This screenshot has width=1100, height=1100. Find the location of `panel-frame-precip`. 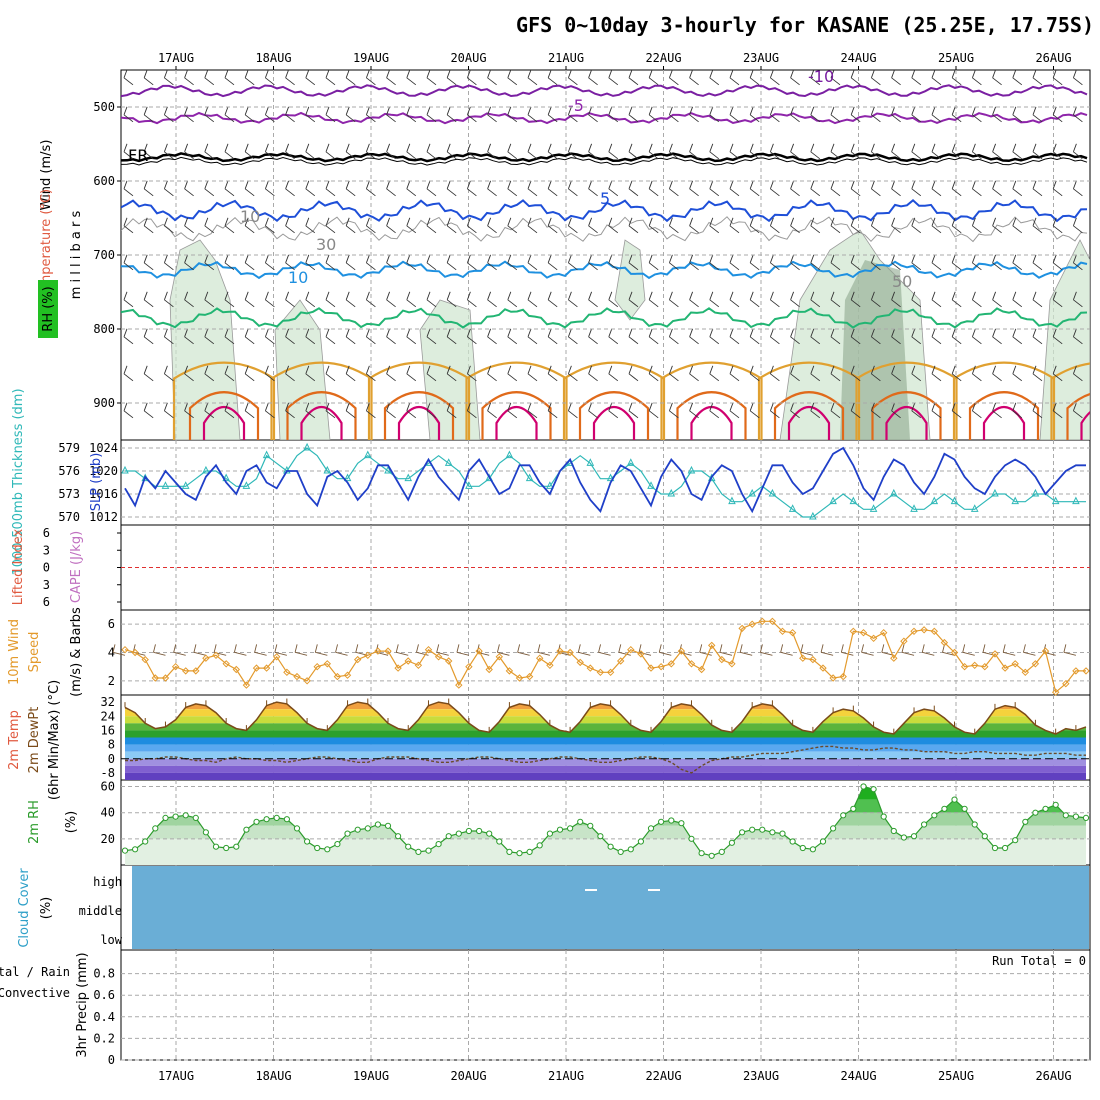

panel-frame-precip is located at coordinates (605, 1005).